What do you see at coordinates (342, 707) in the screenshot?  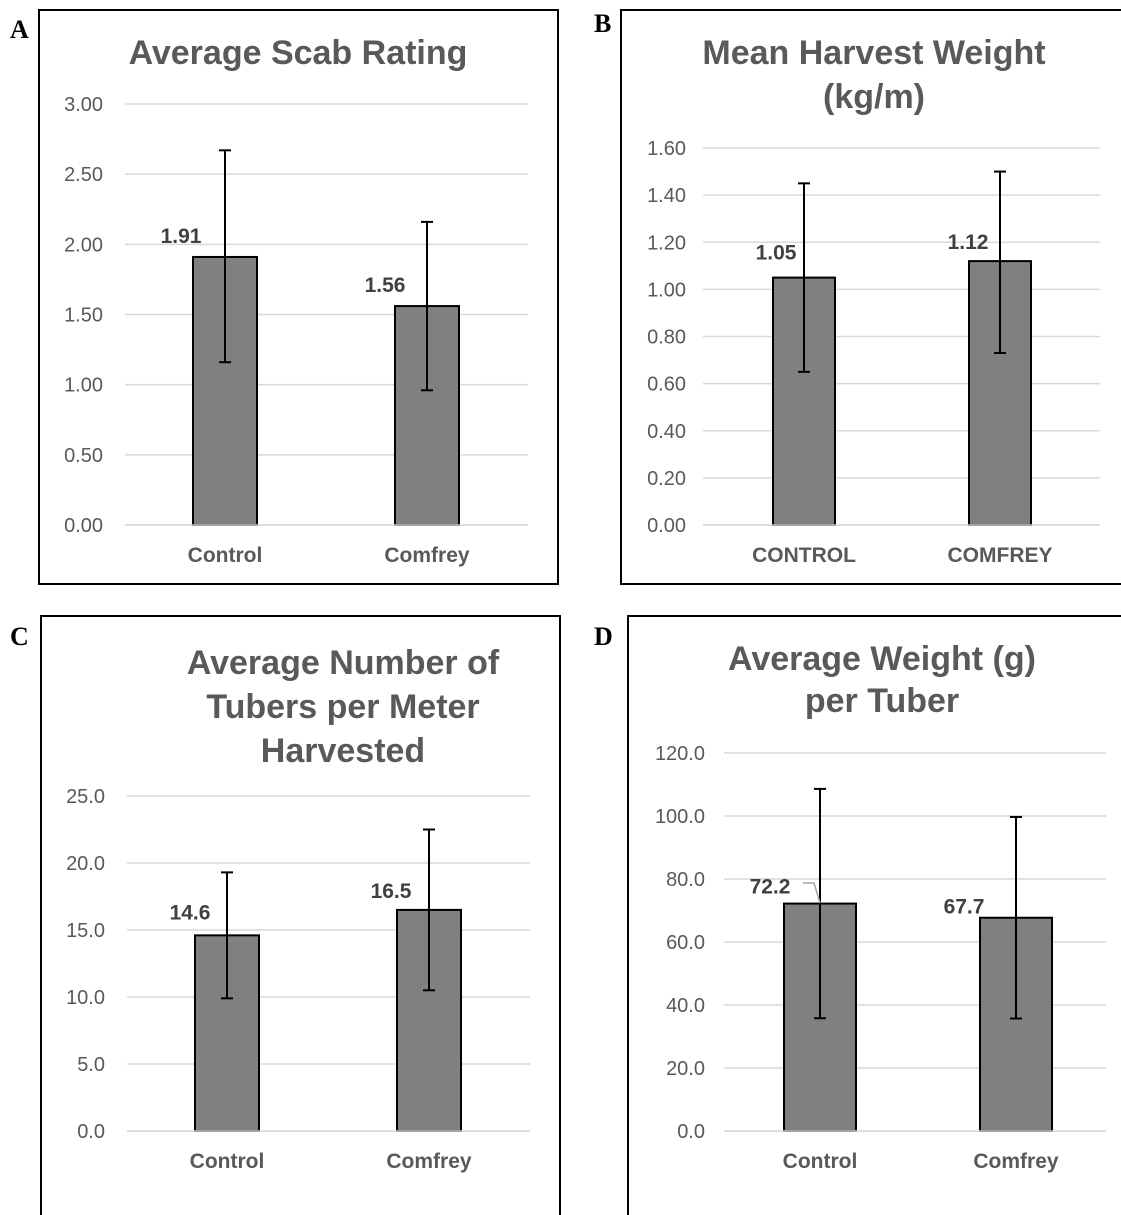 I see `chart-title-c-line-2: Tubers per Meter` at bounding box center [342, 707].